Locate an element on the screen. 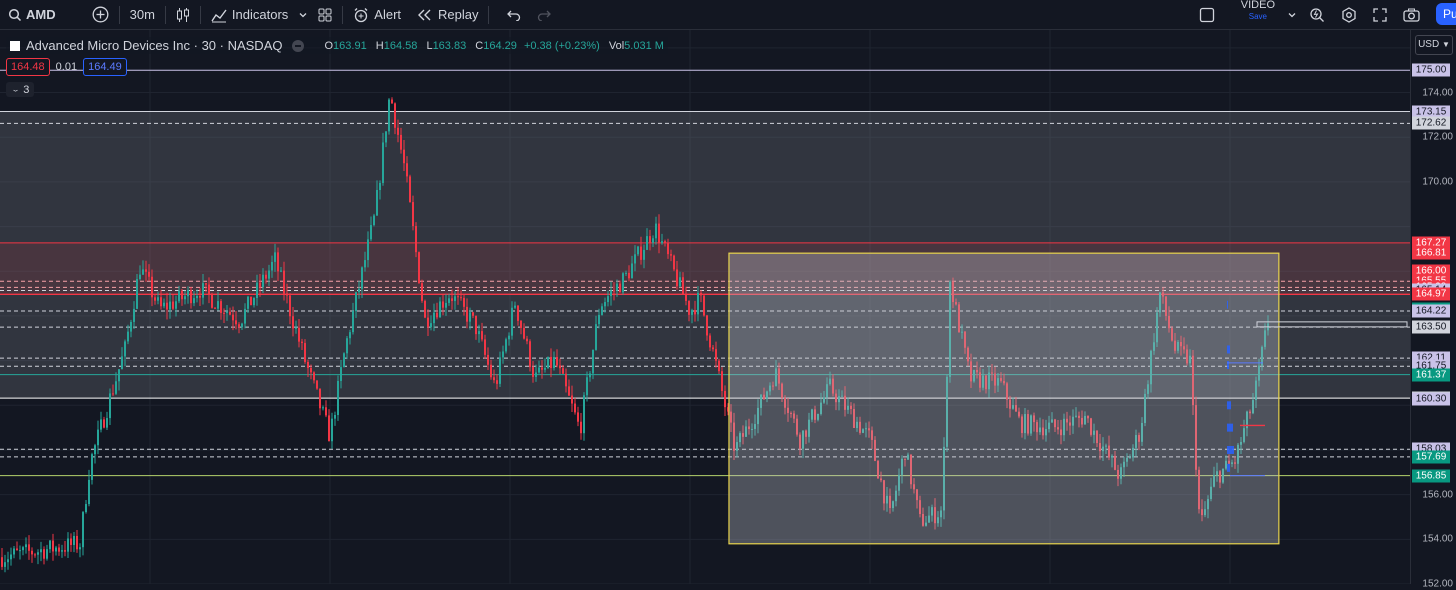 Image resolution: width=1456 pixels, height=590 pixels. price-tag: 173.15 is located at coordinates (1431, 112).